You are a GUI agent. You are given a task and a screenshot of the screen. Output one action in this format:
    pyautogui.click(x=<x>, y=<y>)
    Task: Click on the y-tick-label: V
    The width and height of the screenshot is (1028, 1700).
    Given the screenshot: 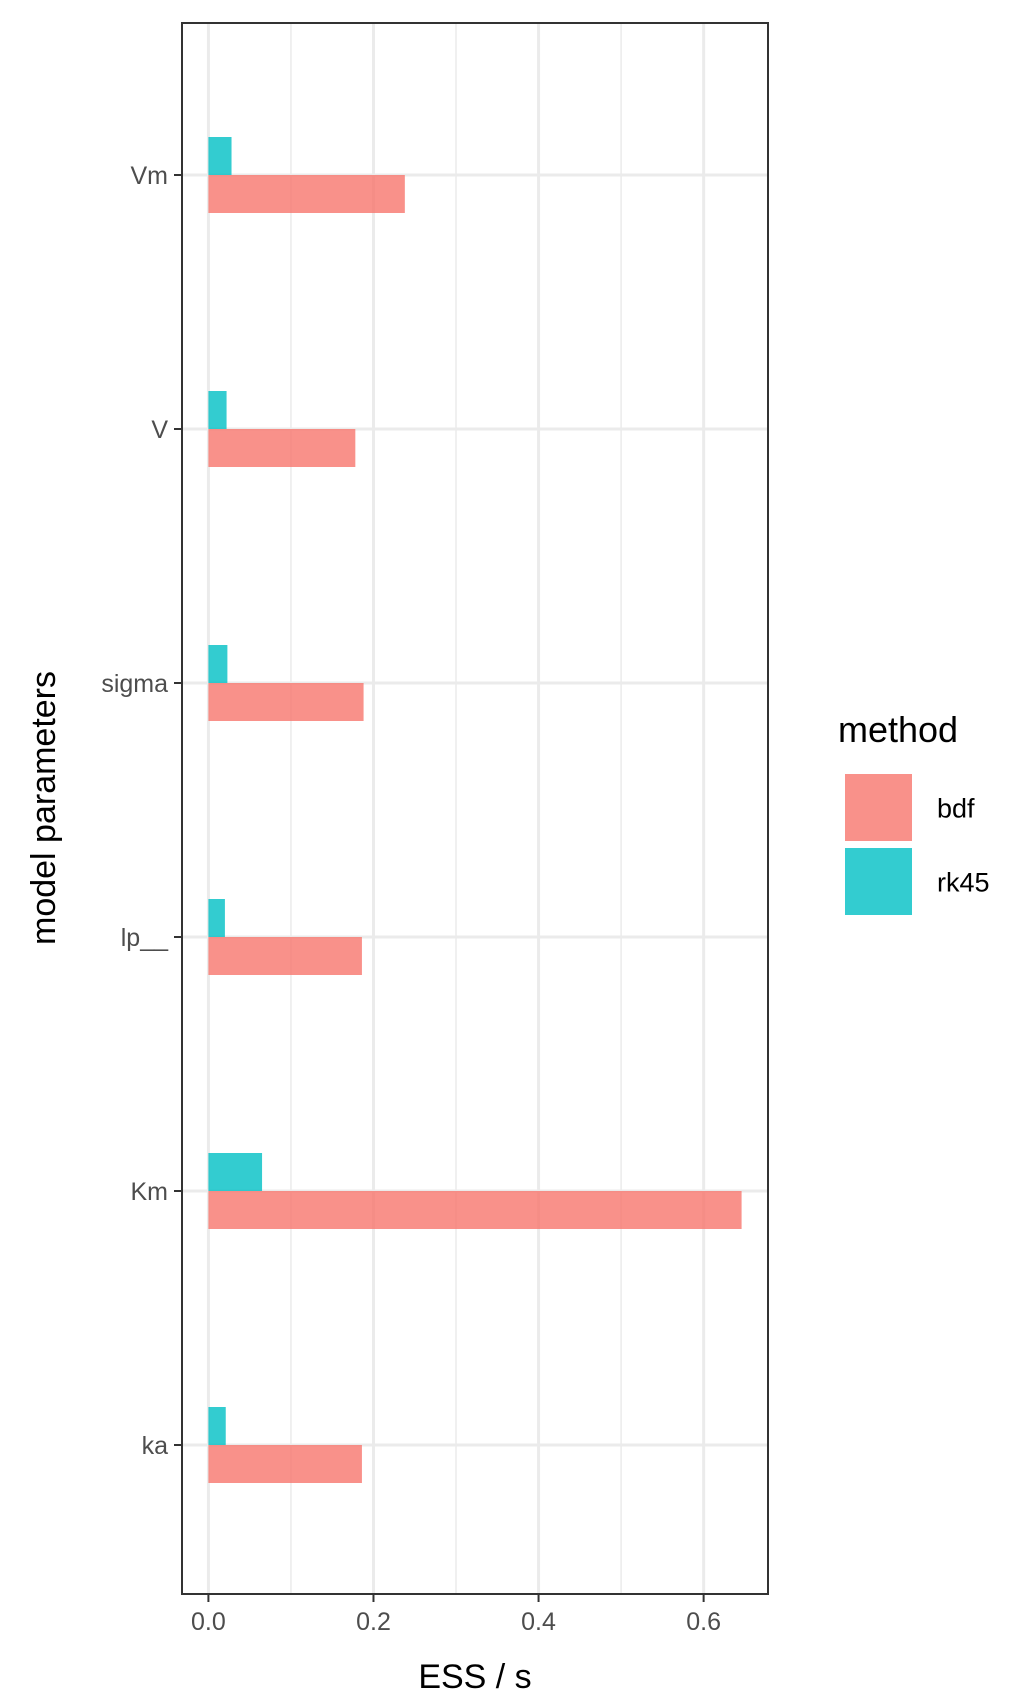 What is the action you would take?
    pyautogui.click(x=159, y=430)
    